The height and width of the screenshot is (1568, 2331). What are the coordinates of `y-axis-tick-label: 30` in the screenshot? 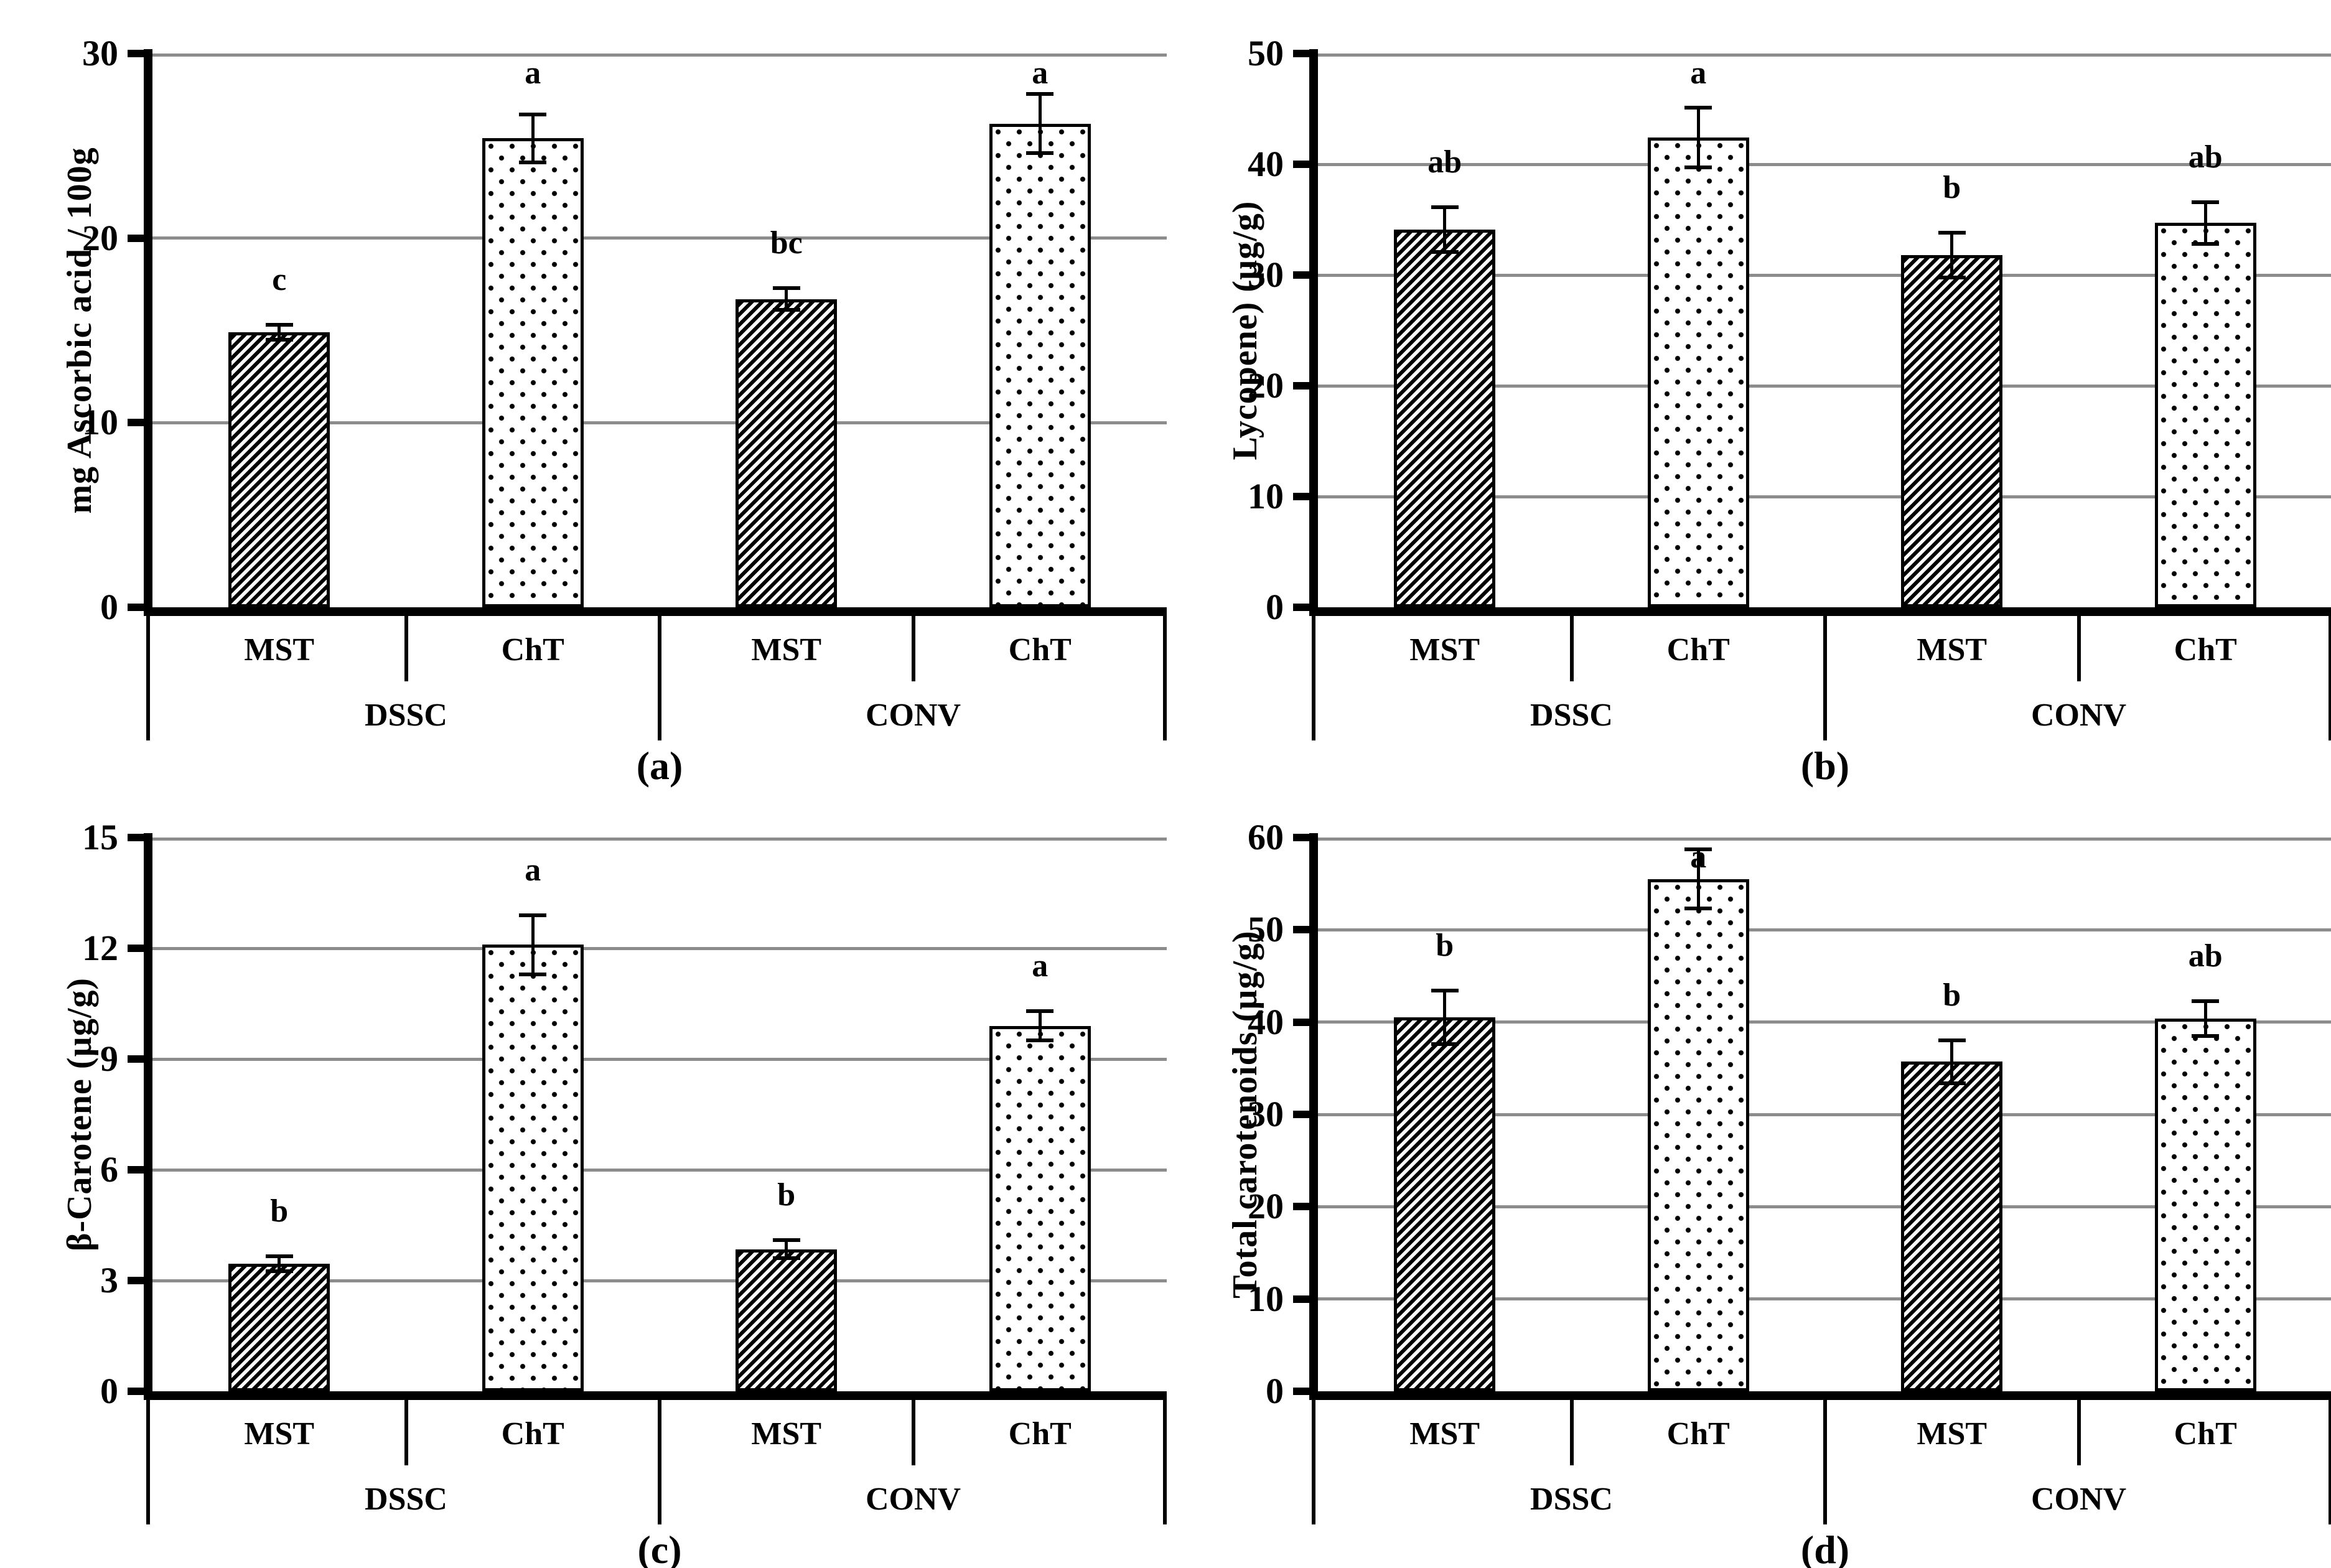 It's located at (1266, 274).